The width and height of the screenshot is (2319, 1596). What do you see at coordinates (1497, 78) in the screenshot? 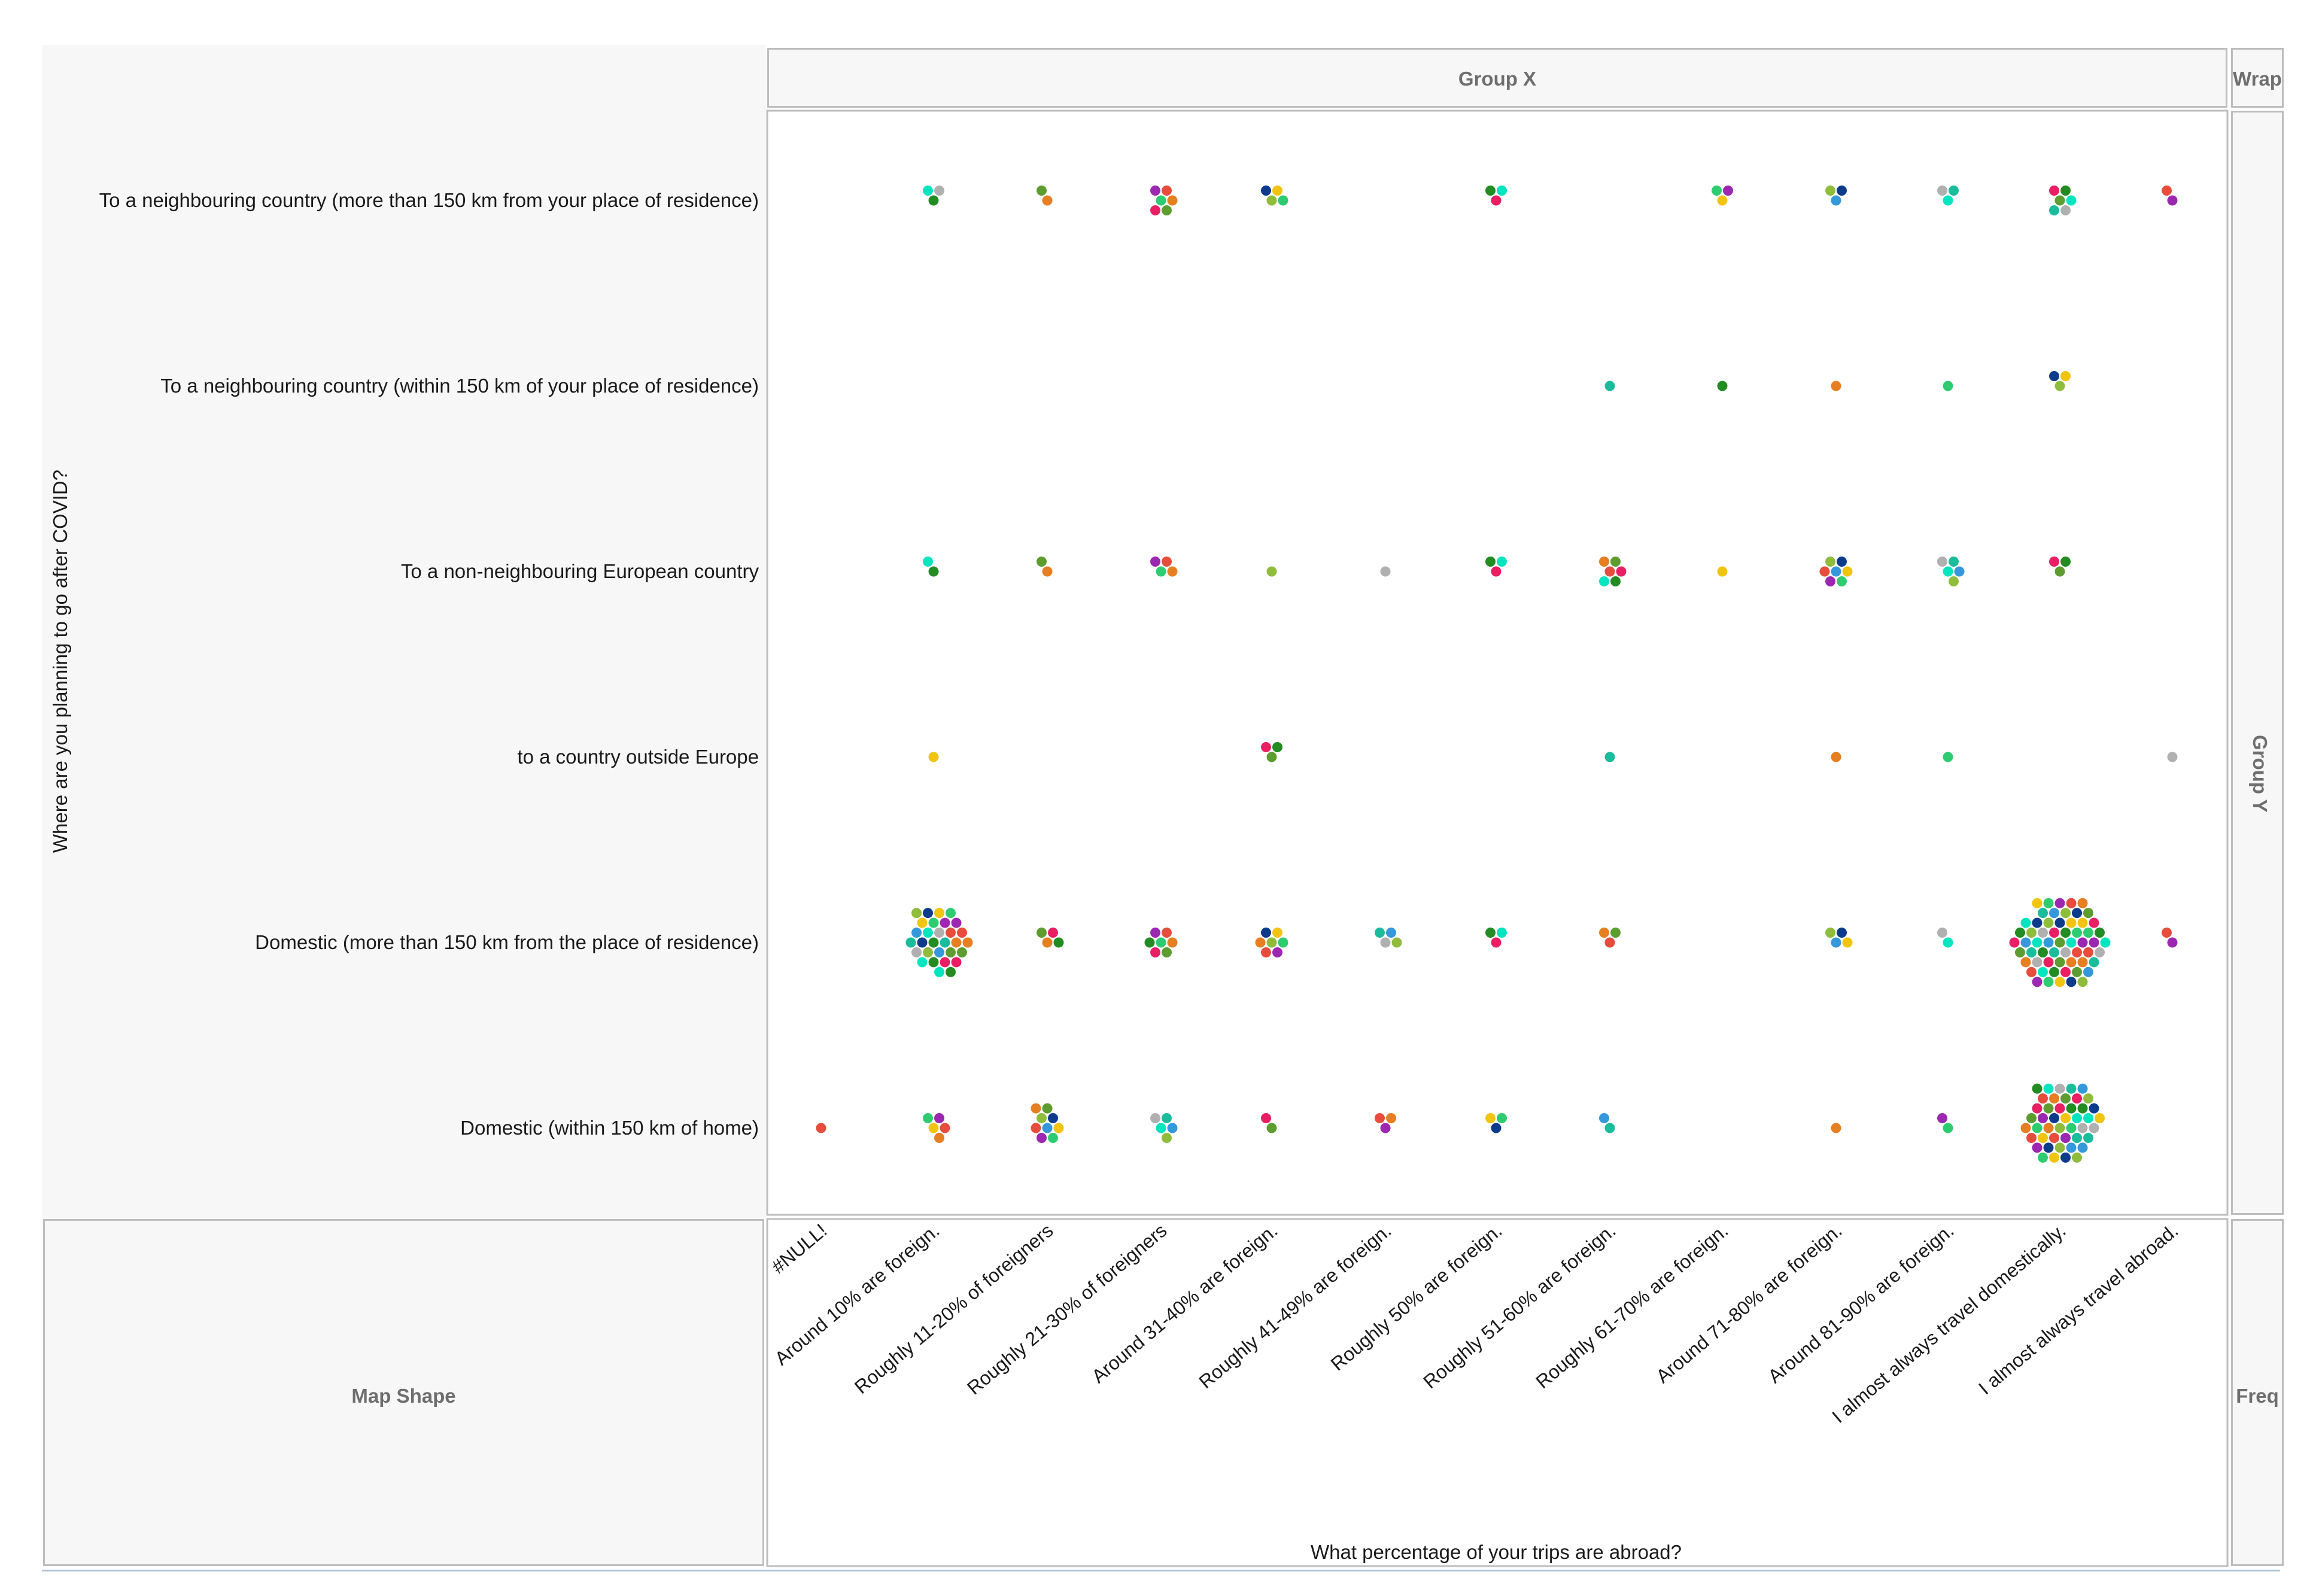
I see `group-x-zone: Group X` at bounding box center [1497, 78].